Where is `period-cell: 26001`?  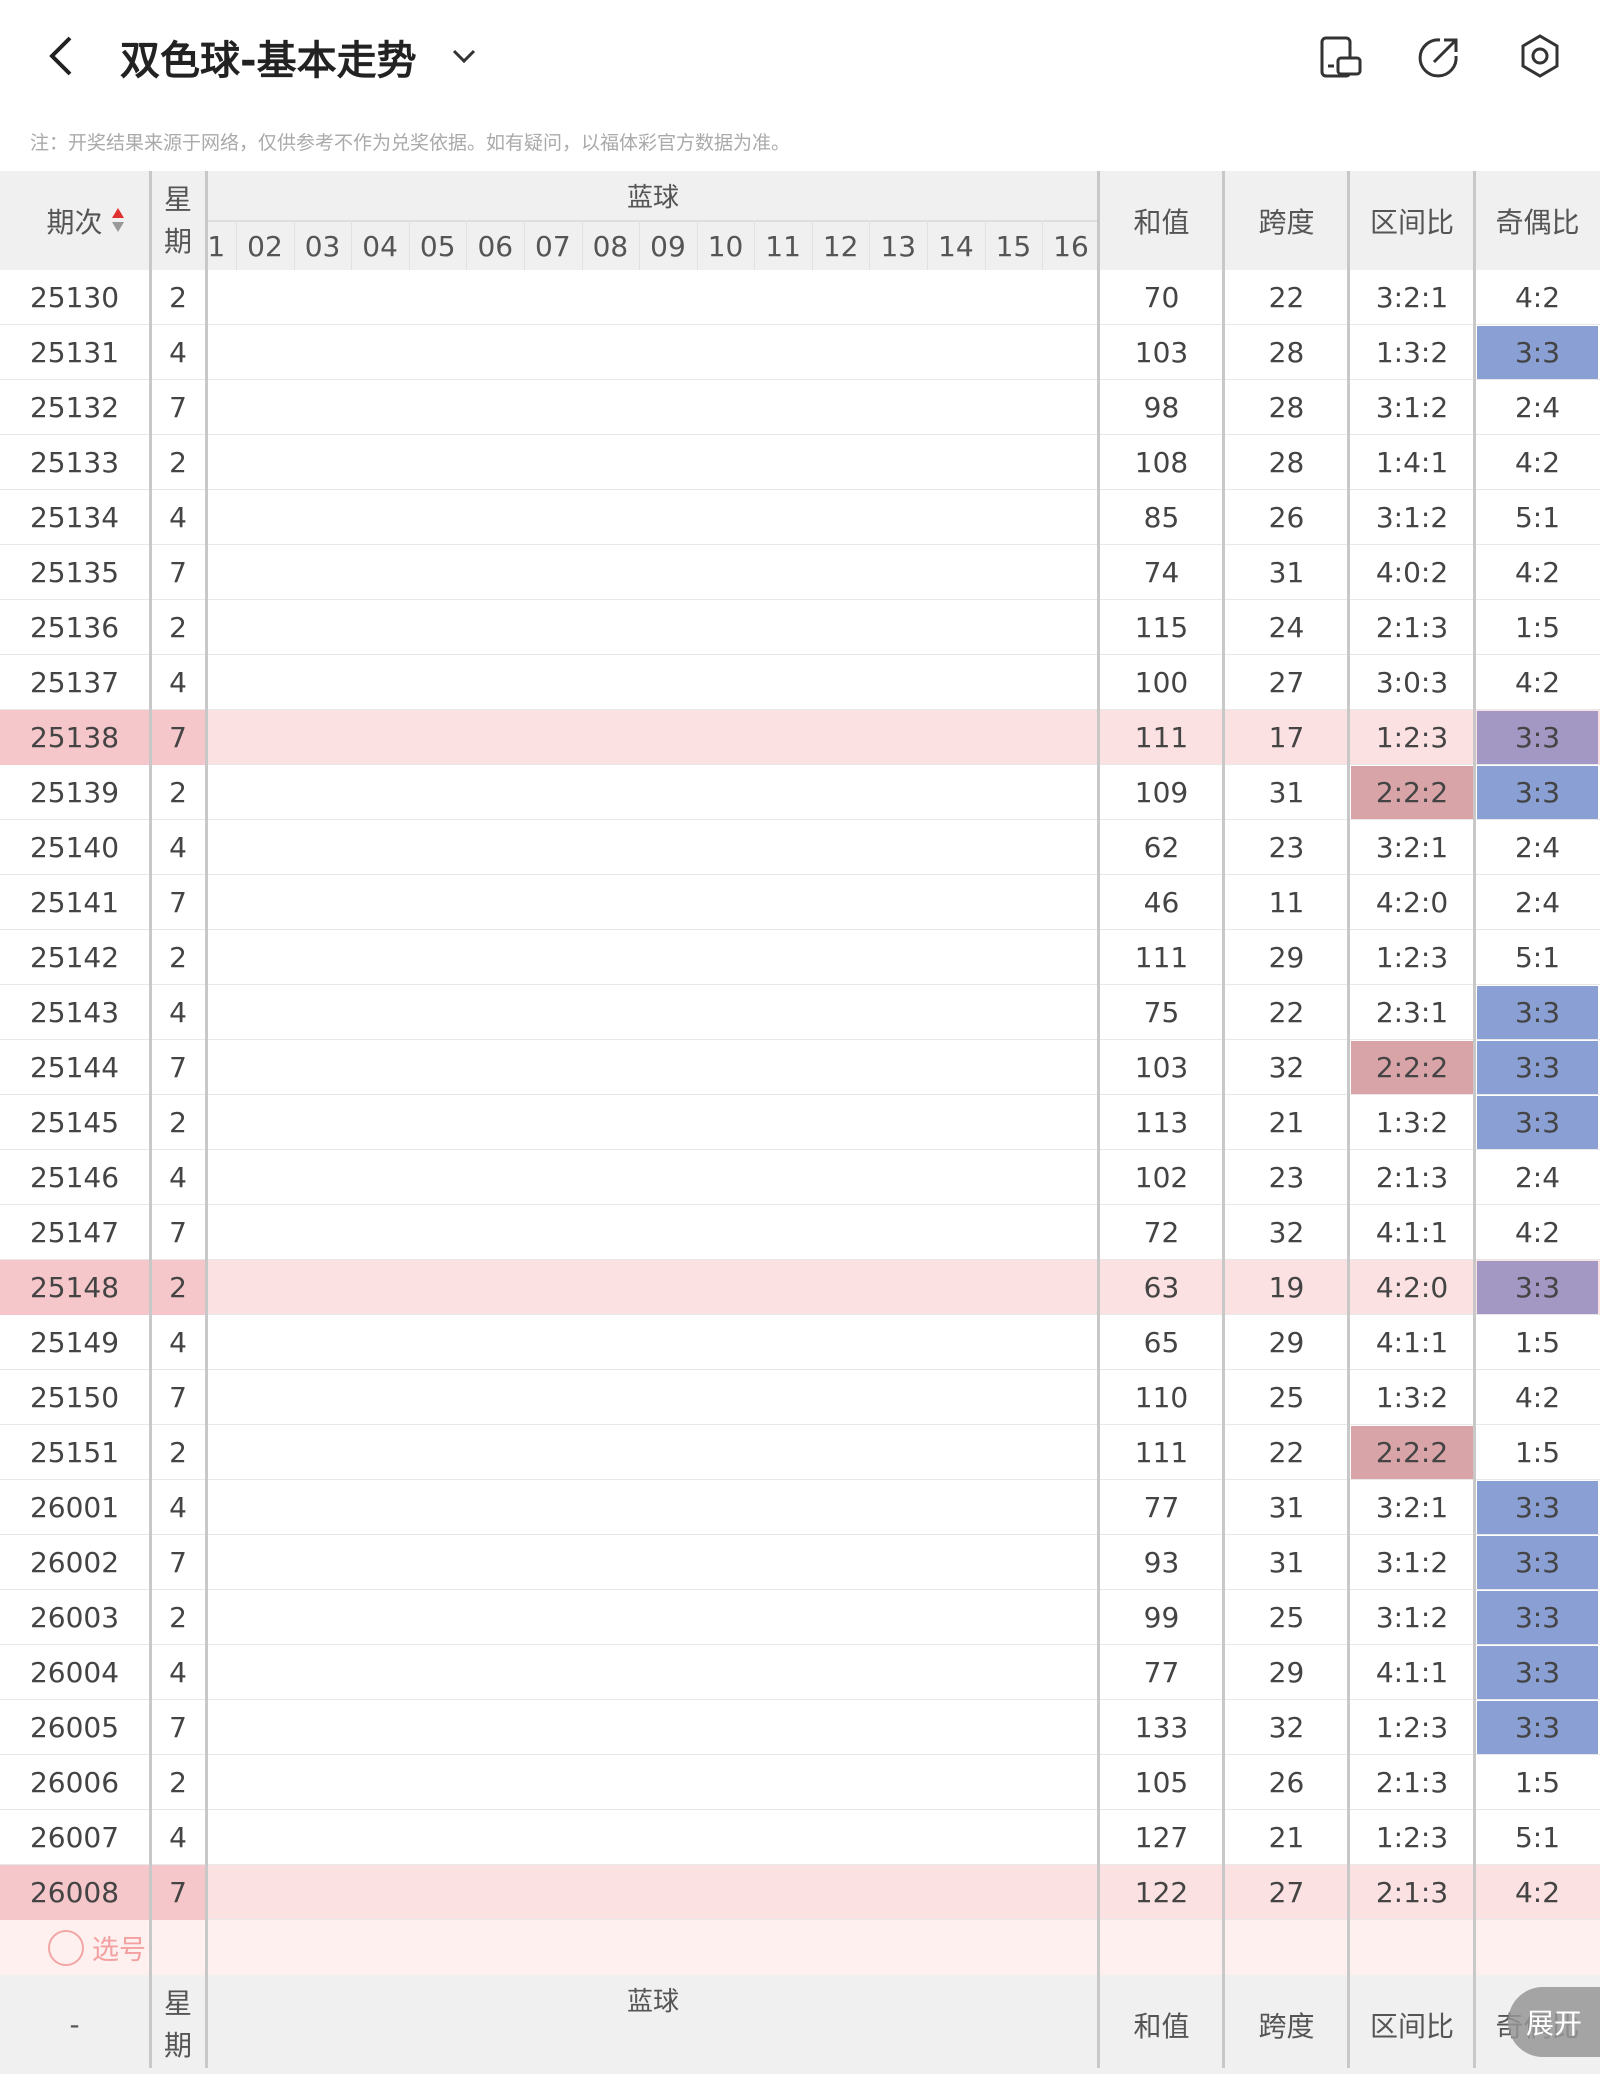
period-cell: 26001 is located at coordinates (74, 1507).